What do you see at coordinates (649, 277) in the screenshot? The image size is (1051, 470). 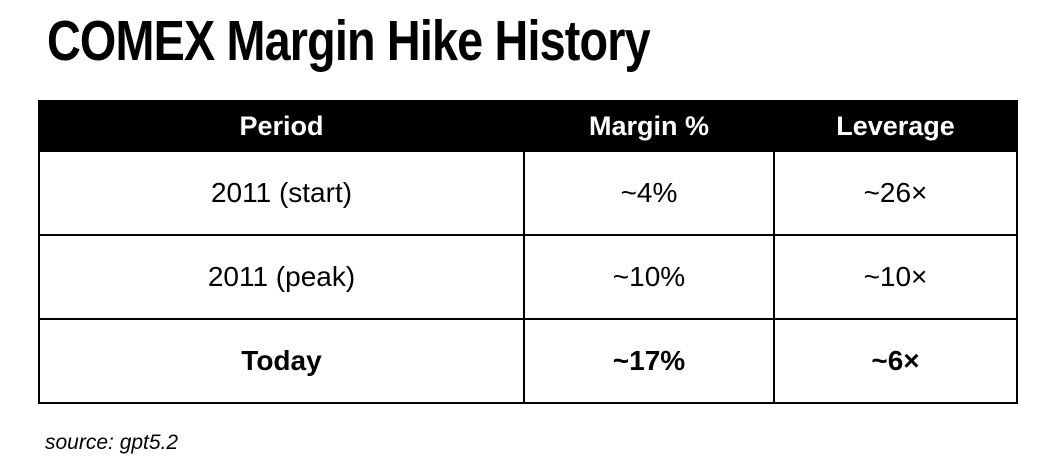 I see `cell-margin: ~10%` at bounding box center [649, 277].